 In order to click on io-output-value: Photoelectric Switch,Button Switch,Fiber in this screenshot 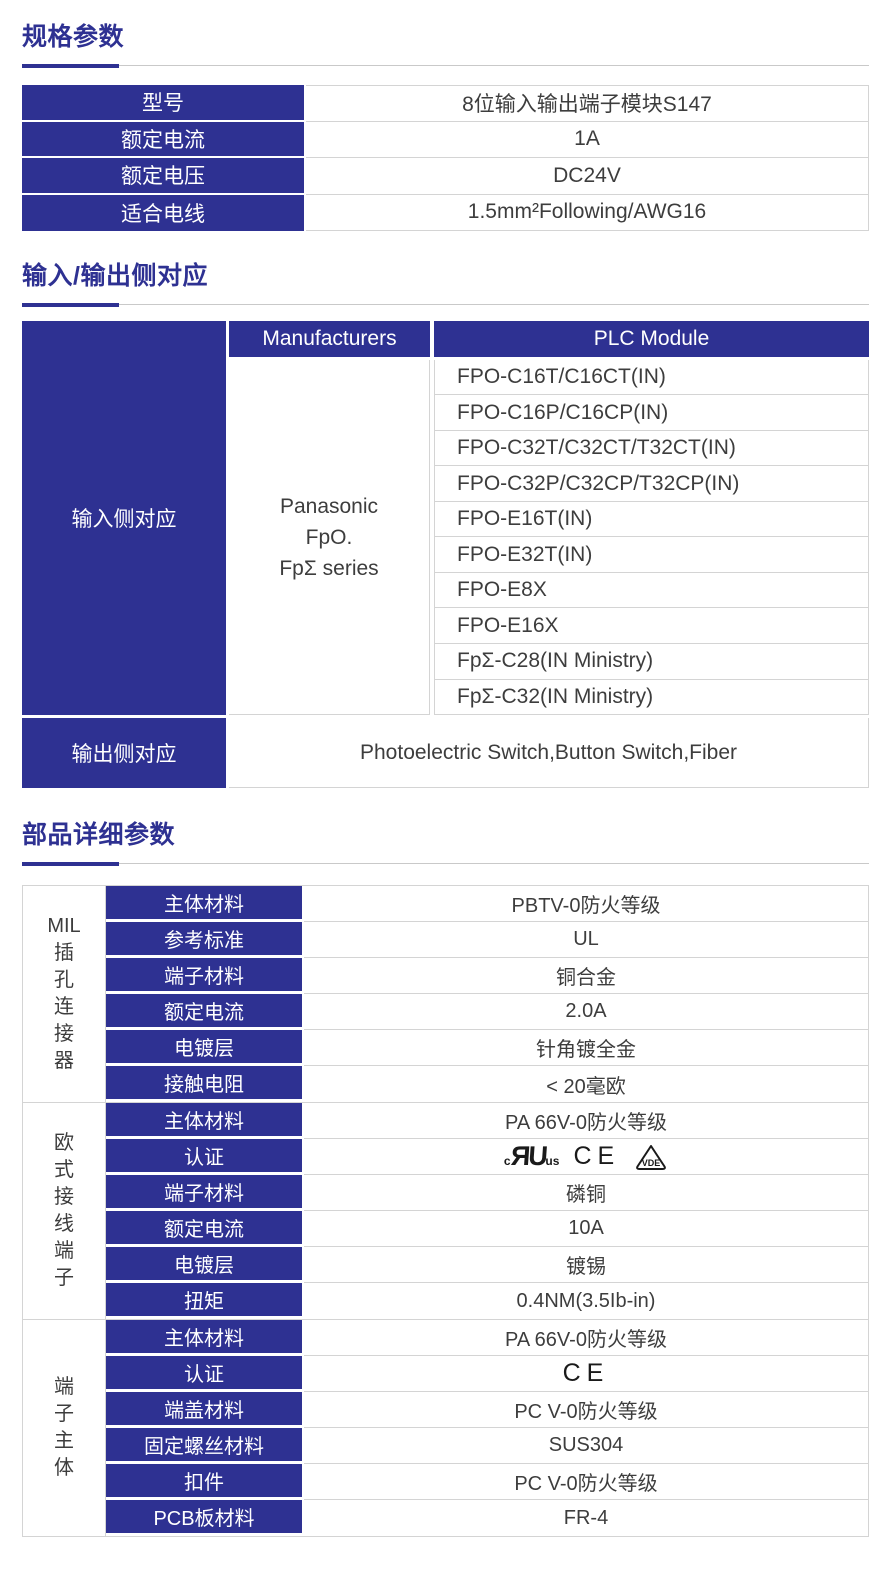, I will do `click(549, 753)`.